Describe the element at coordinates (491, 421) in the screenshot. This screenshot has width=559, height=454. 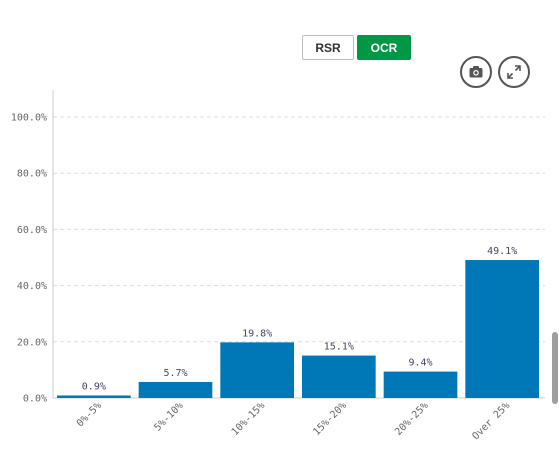
I see `x-tick-label: Over 25%` at that location.